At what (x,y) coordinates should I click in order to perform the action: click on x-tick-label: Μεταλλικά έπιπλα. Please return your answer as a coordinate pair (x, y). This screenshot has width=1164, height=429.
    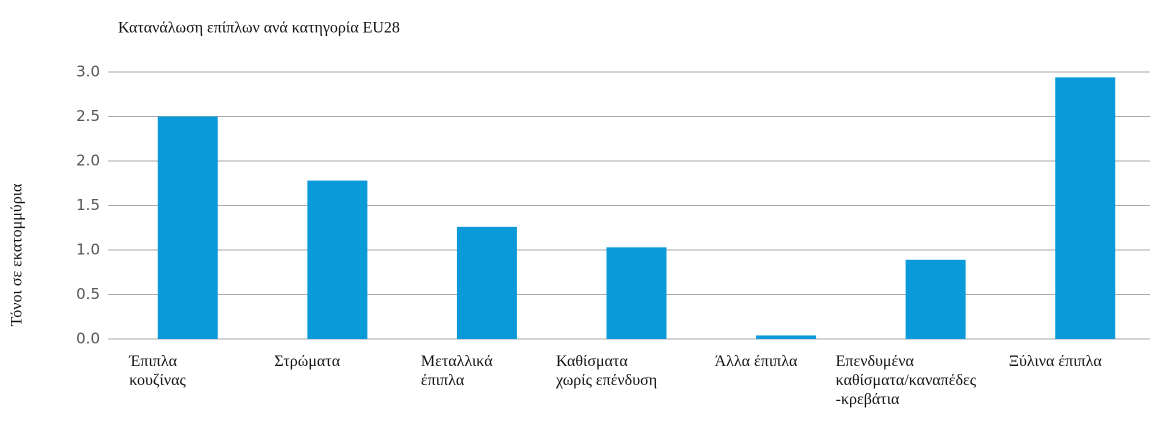
    Looking at the image, I should click on (456, 371).